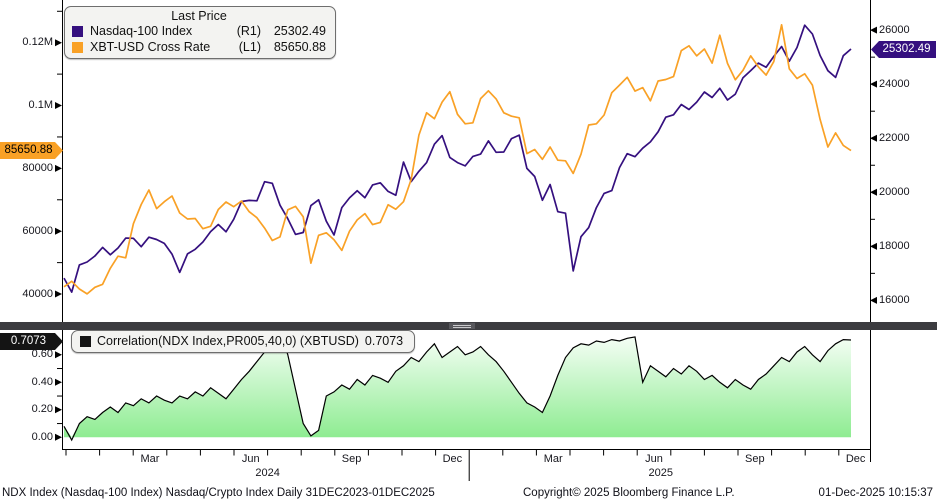 This screenshot has width=937, height=503. Describe the element at coordinates (42, 409) in the screenshot. I see `corr-axis-tick-label: 0.20` at that location.